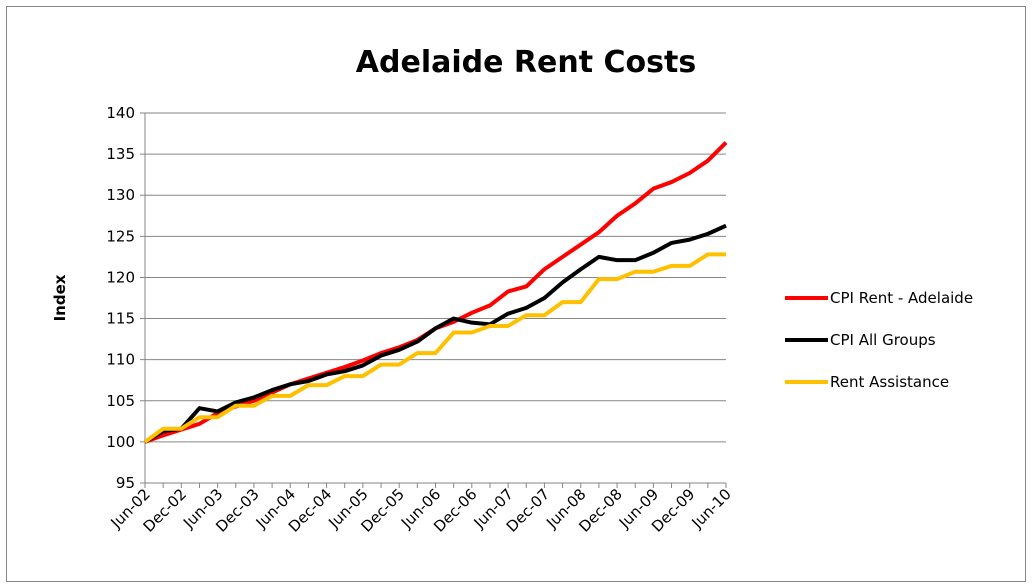  Describe the element at coordinates (120, 319) in the screenshot. I see `y-tick-label: 115` at that location.